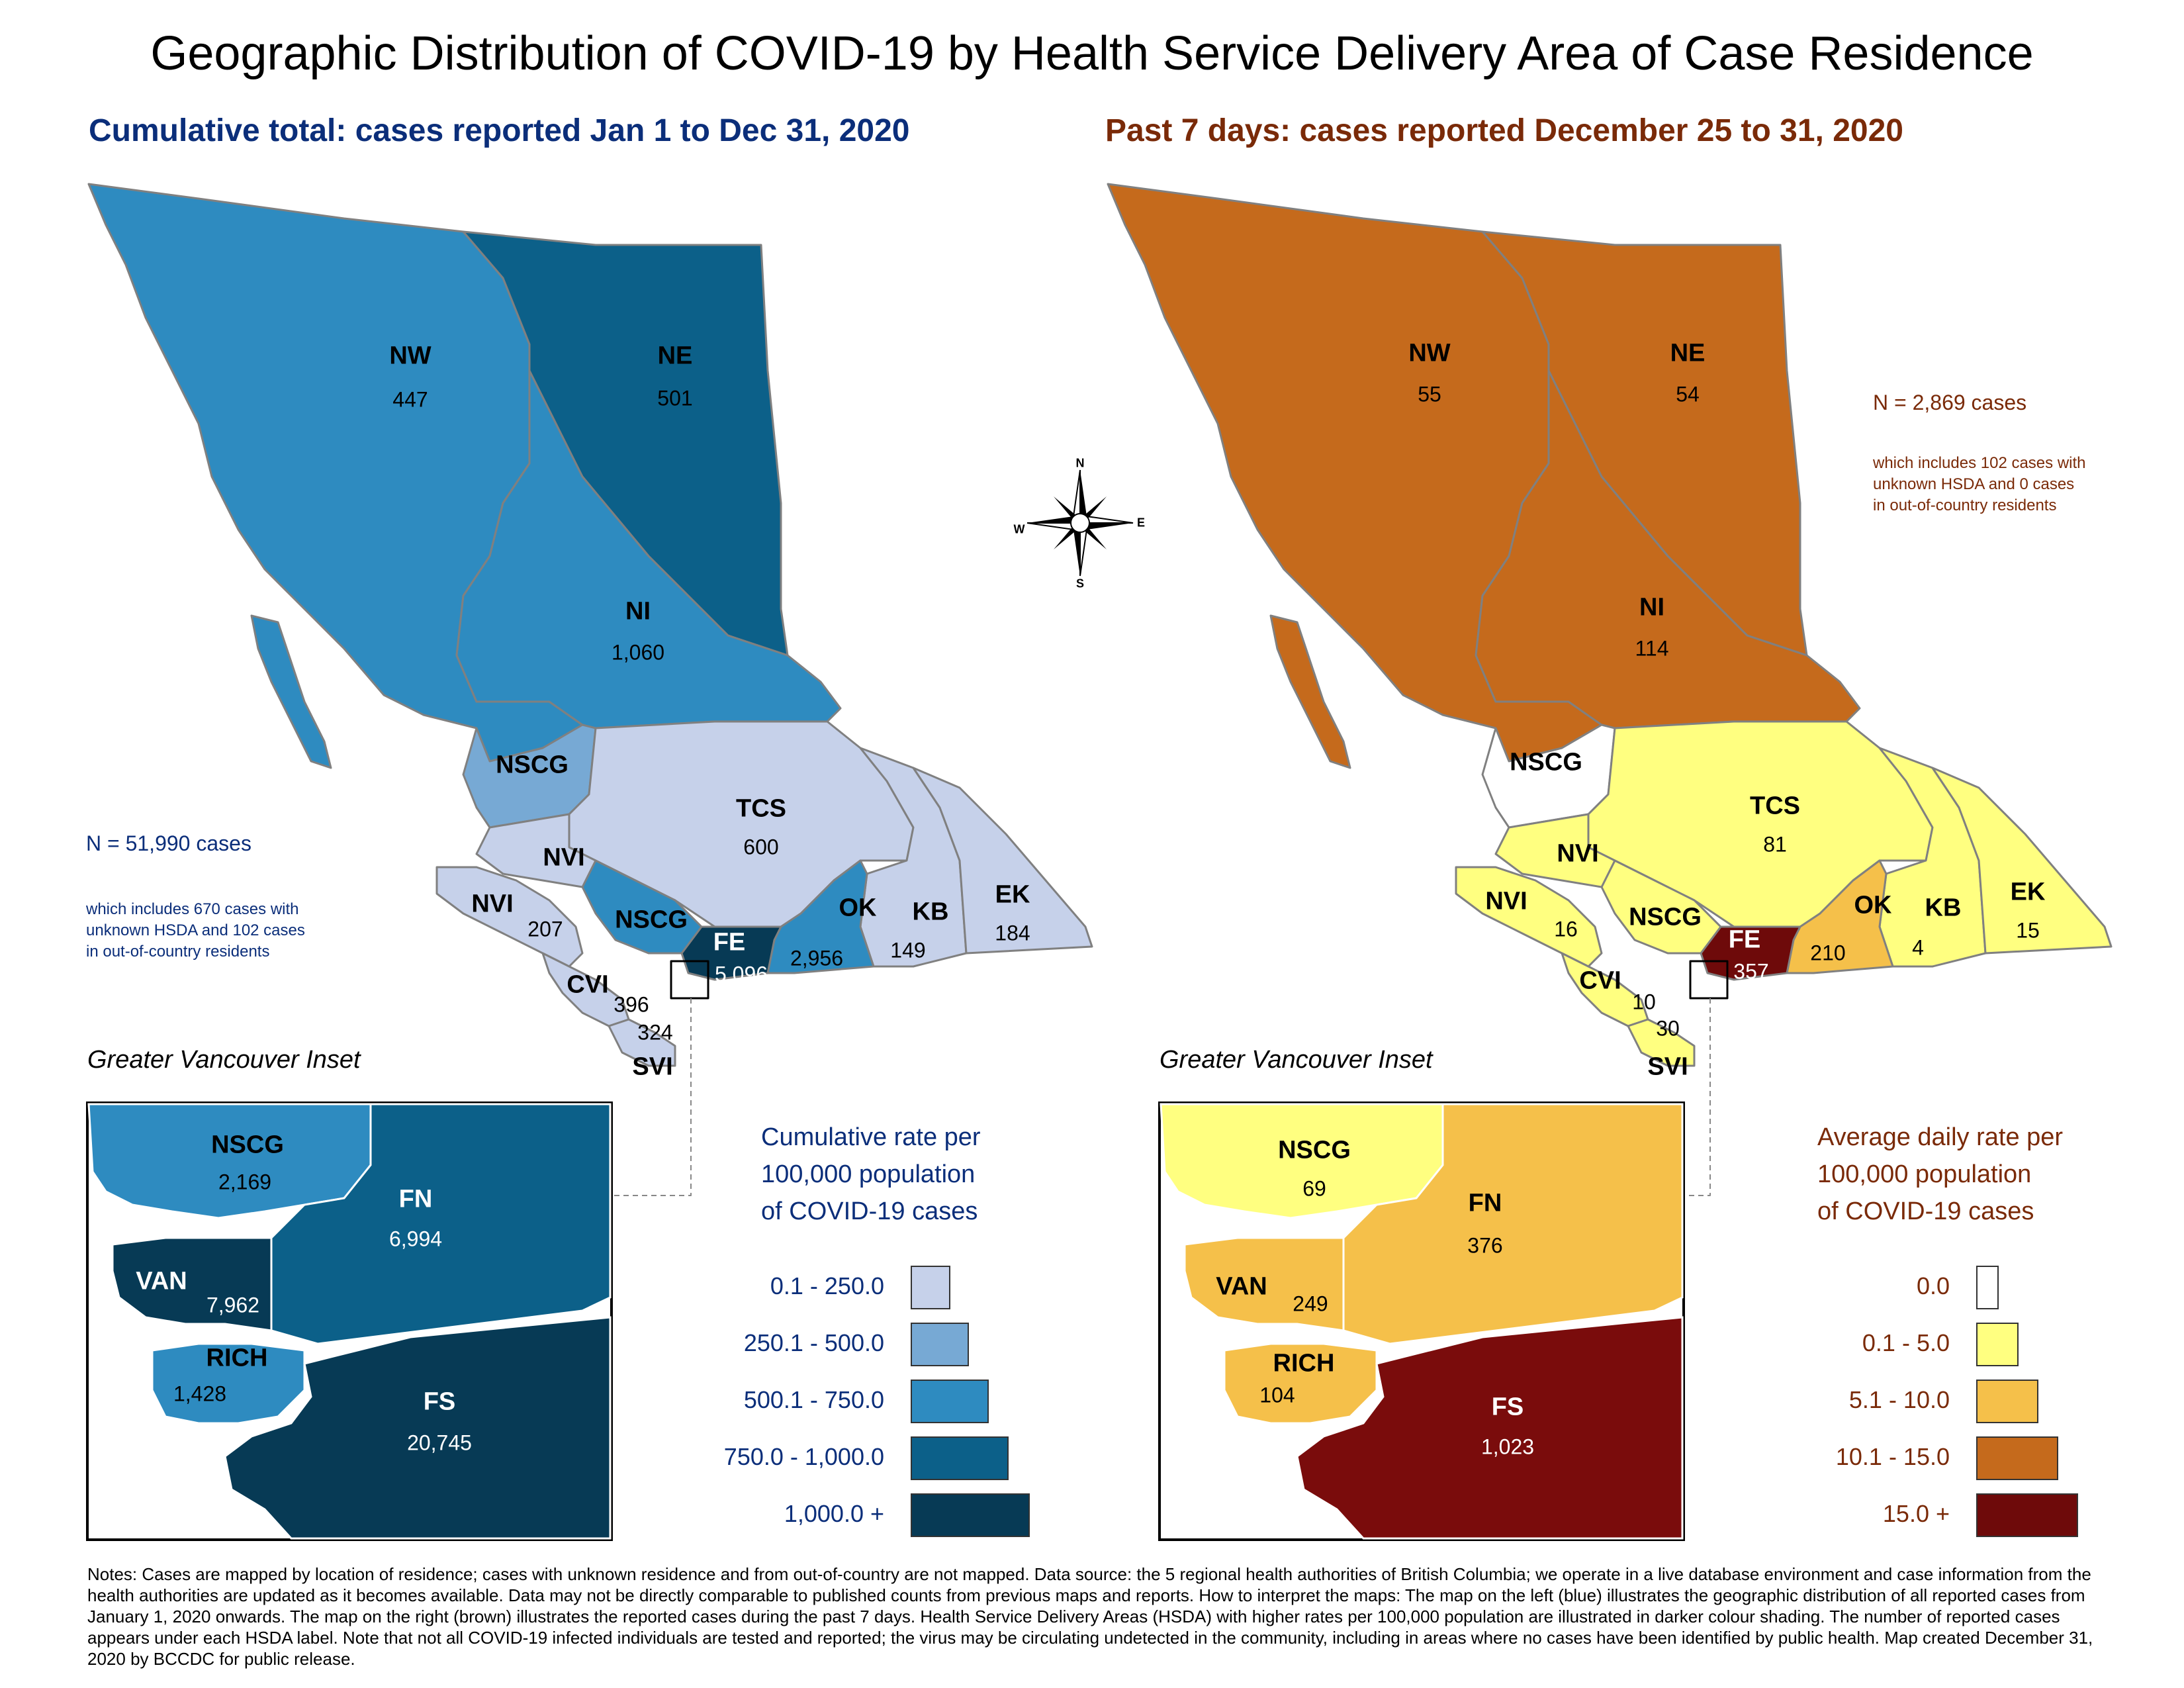 The width and height of the screenshot is (2184, 1688). I want to click on right-label-ek-code: EK, so click(2028, 892).